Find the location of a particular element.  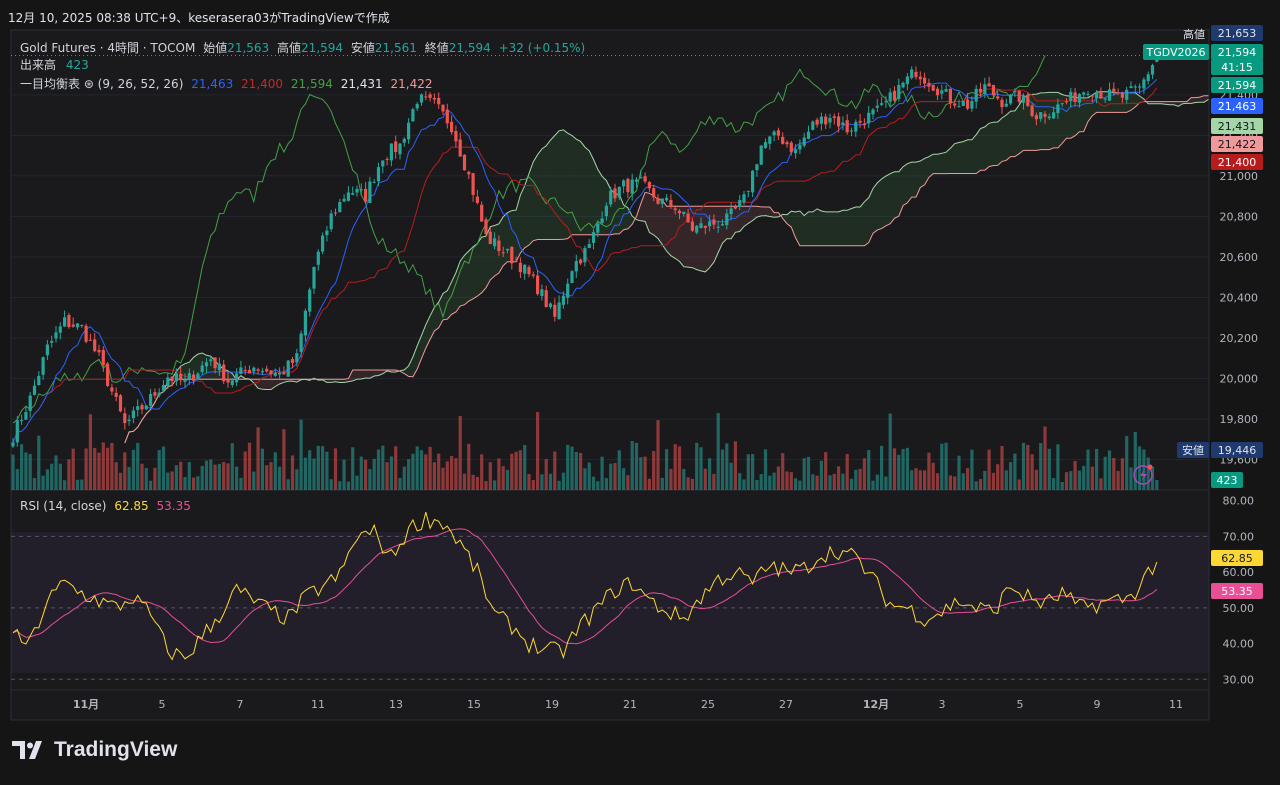

tradingview-logo: TradingView is located at coordinates (94, 750).